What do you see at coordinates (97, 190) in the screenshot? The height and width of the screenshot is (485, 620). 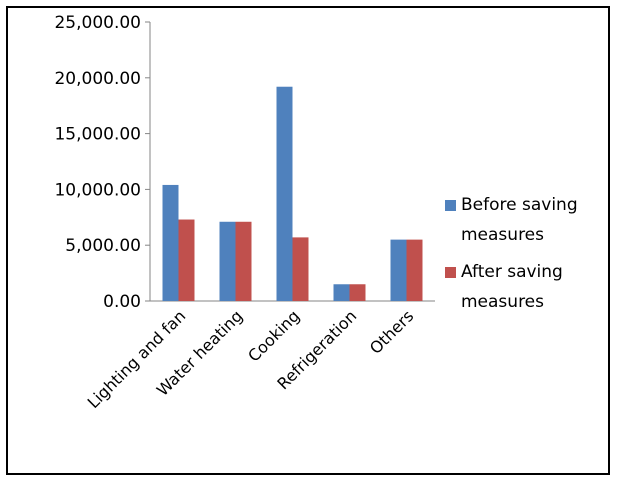 I see `y-tick-label: 10,000.00` at bounding box center [97, 190].